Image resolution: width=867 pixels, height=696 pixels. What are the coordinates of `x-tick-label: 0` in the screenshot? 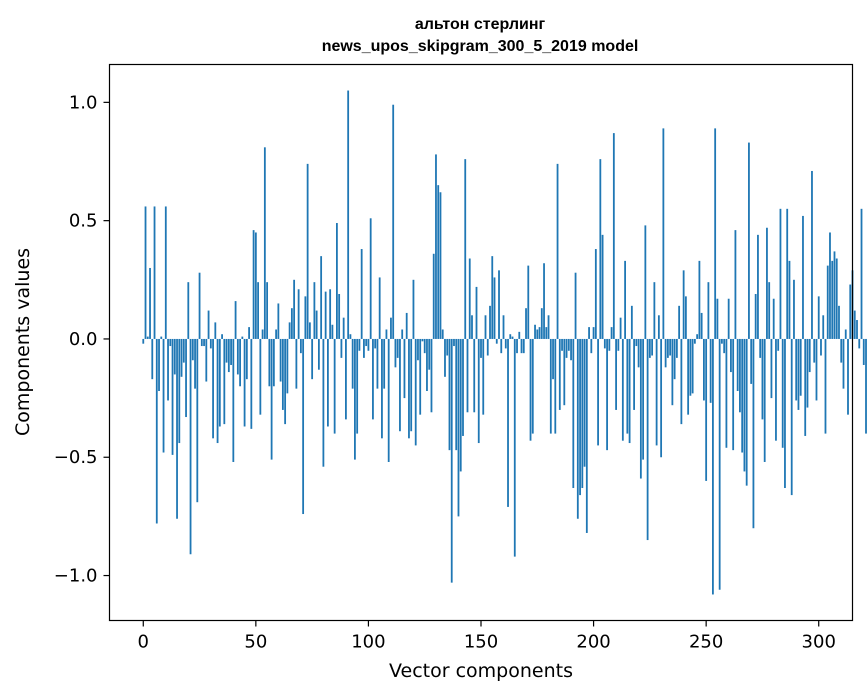 It's located at (143, 642).